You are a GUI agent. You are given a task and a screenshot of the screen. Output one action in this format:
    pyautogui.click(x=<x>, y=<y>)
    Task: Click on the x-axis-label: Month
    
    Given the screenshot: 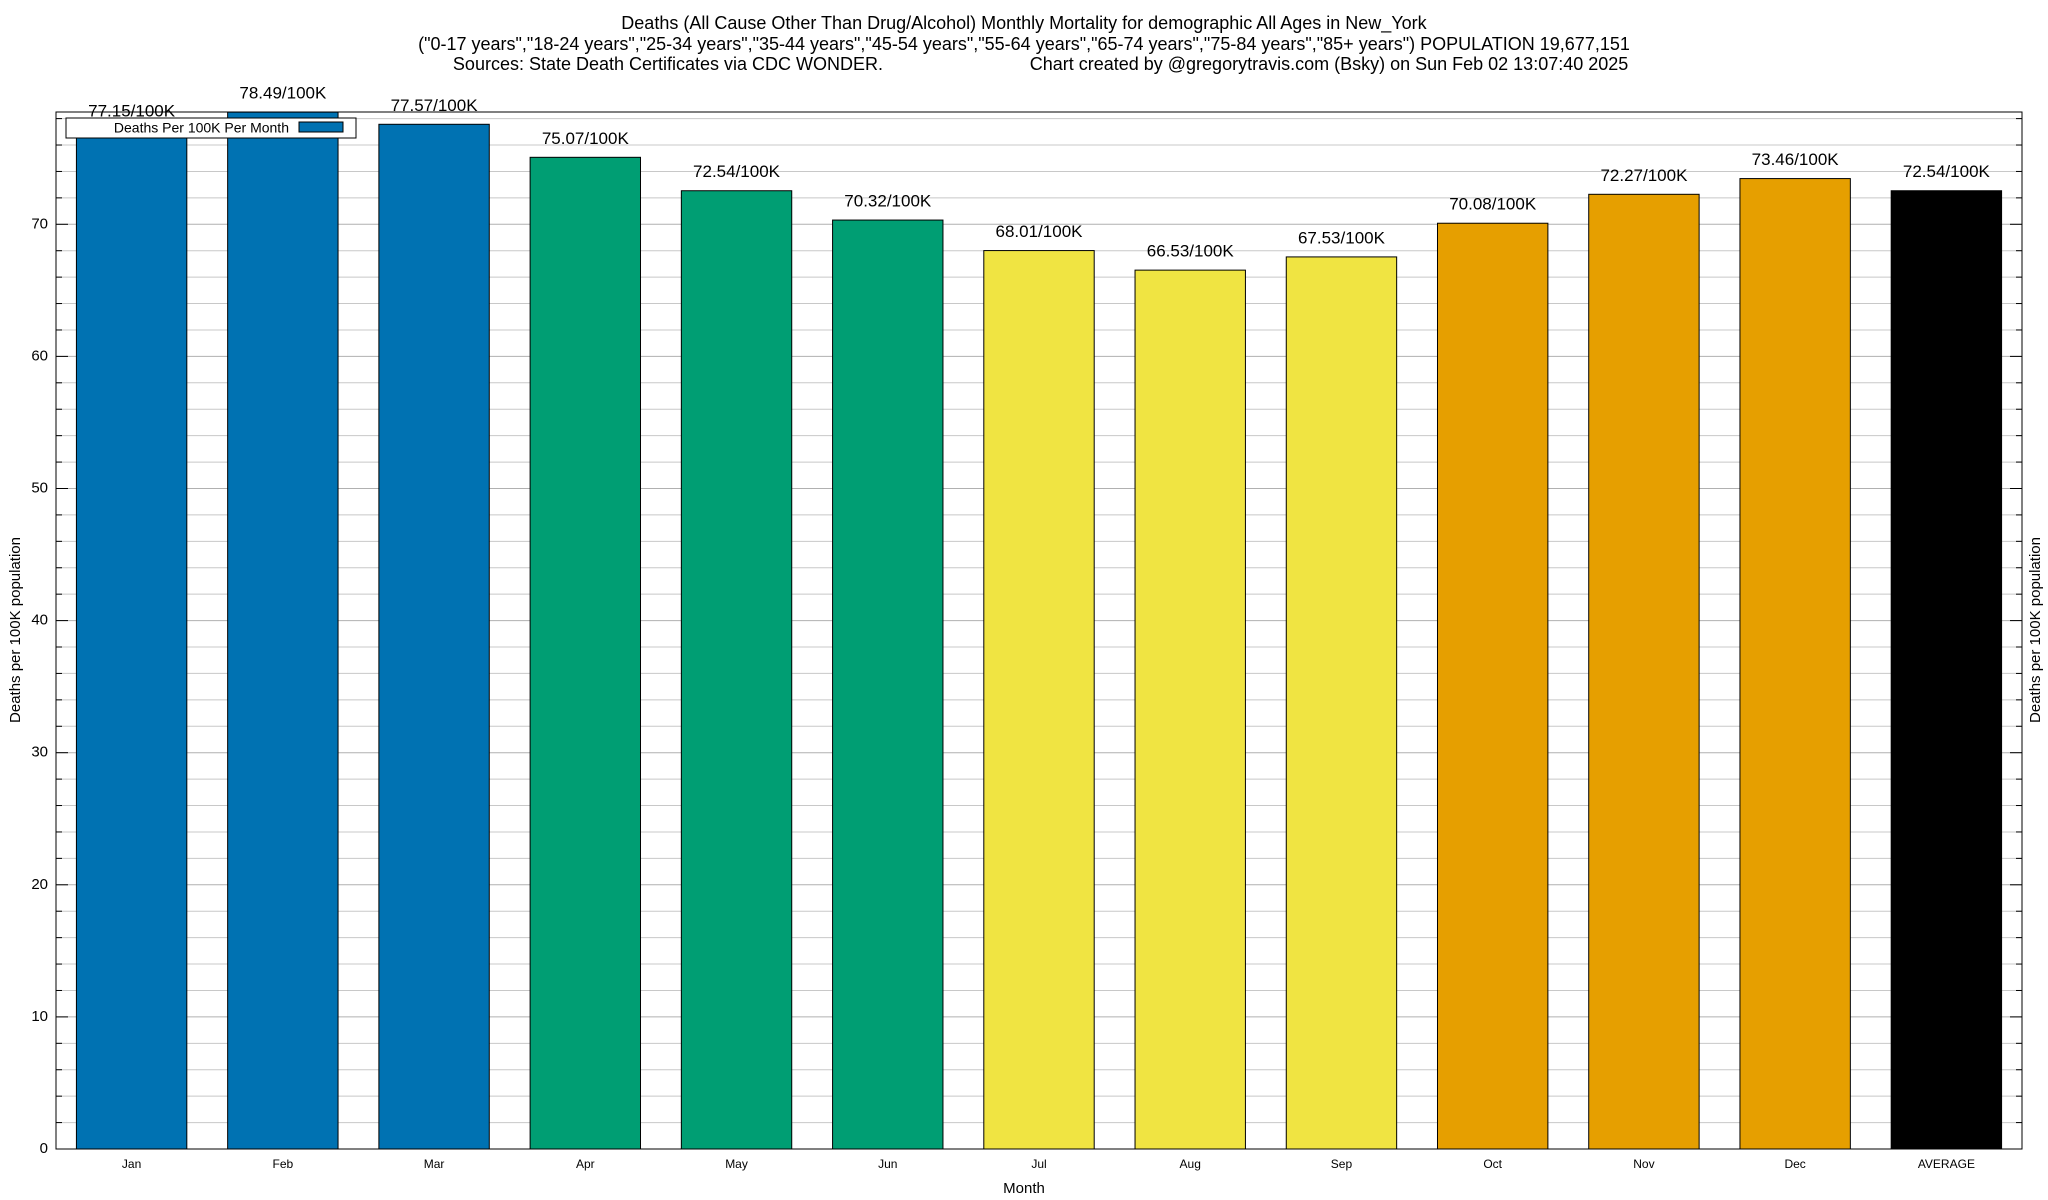 What is the action you would take?
    pyautogui.click(x=1024, y=1188)
    